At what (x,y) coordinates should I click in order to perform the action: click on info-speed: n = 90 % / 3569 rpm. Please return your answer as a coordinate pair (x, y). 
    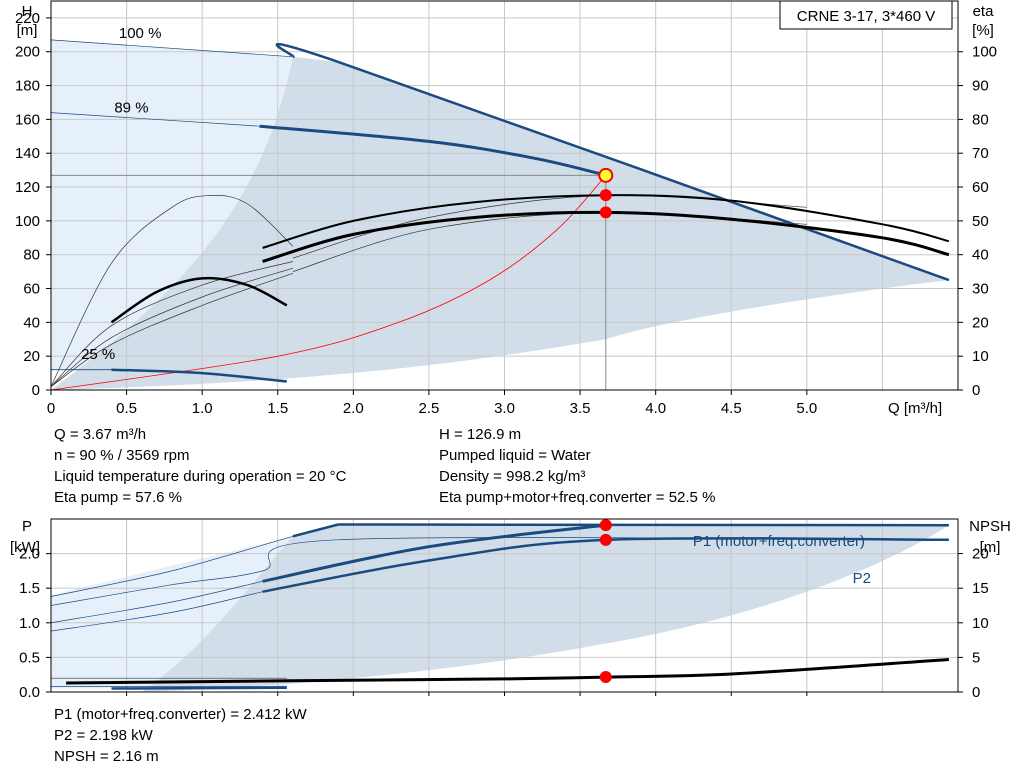
    Looking at the image, I should click on (122, 455).